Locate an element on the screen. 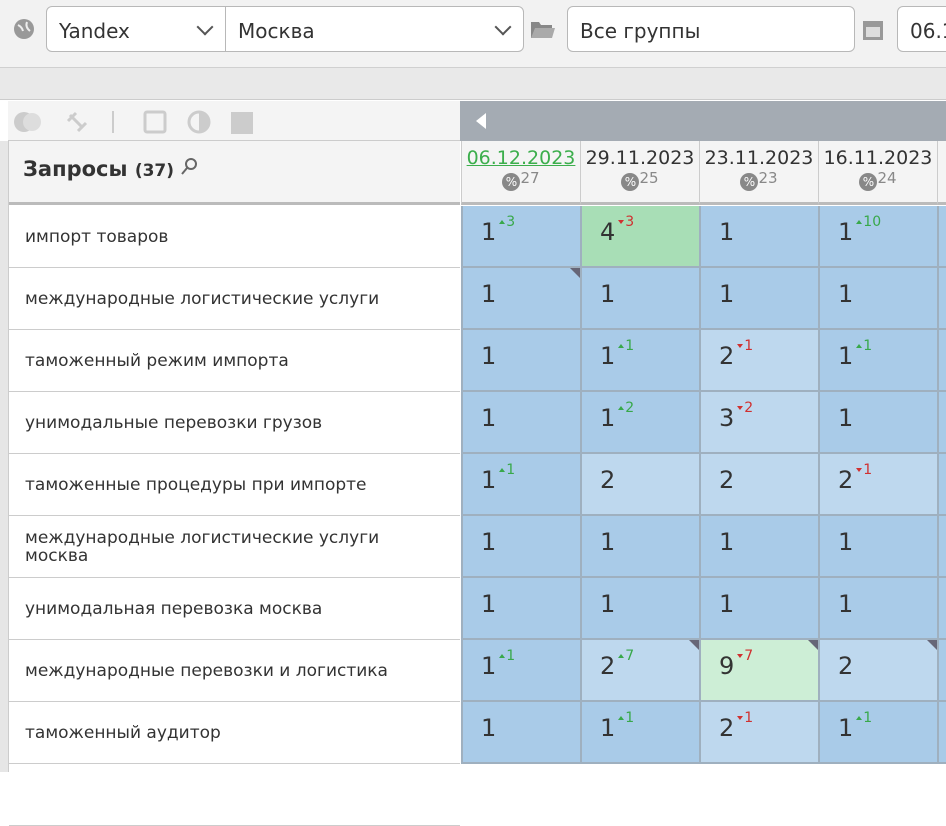 This screenshot has width=946, height=826. scroll-bar is located at coordinates (703, 121).